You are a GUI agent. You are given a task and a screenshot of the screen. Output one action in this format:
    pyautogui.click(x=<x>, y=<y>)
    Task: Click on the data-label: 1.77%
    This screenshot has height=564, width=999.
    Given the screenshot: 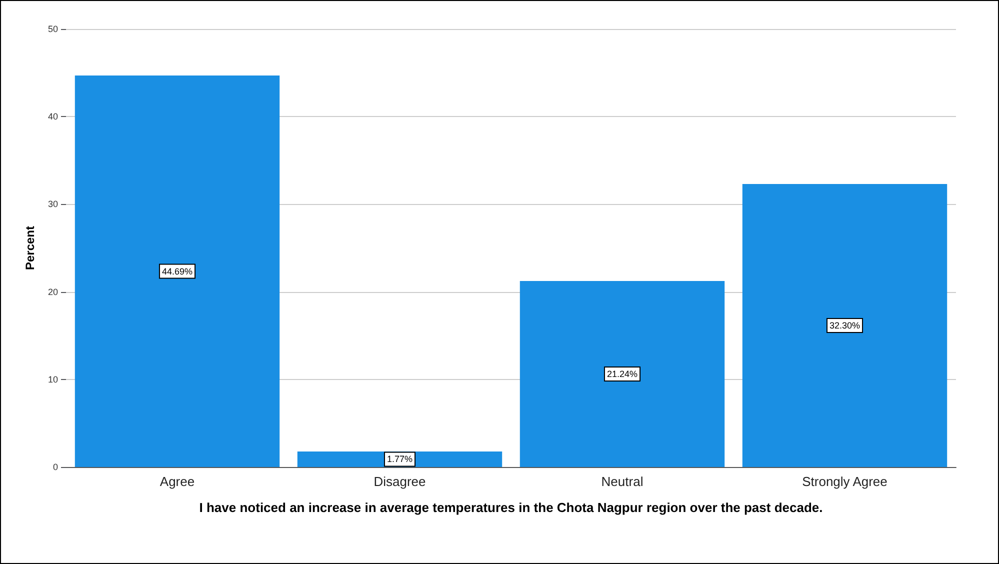 What is the action you would take?
    pyautogui.click(x=399, y=459)
    